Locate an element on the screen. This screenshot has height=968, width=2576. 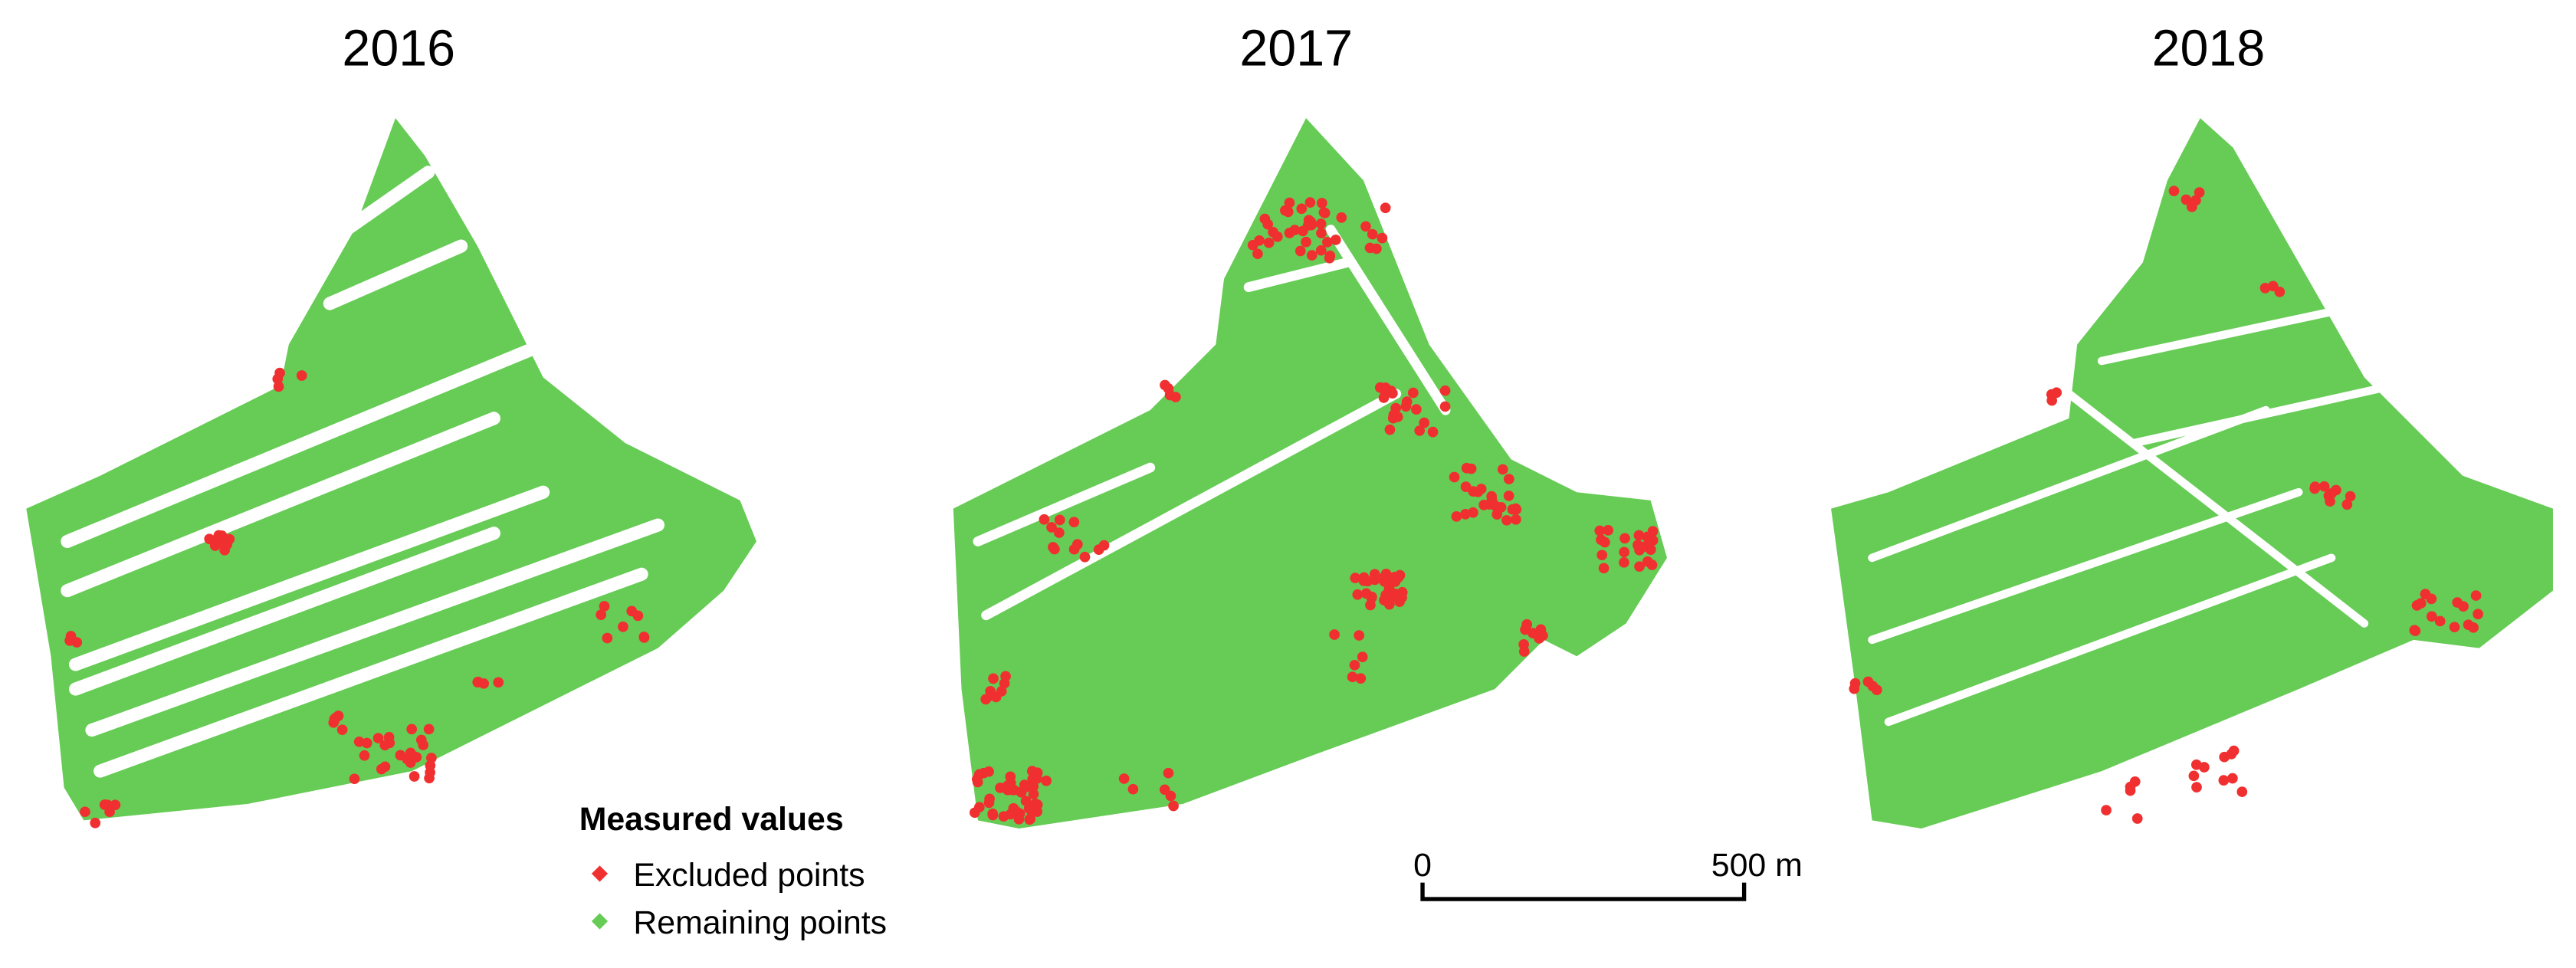
panel-title: 2018 is located at coordinates (2209, 49).